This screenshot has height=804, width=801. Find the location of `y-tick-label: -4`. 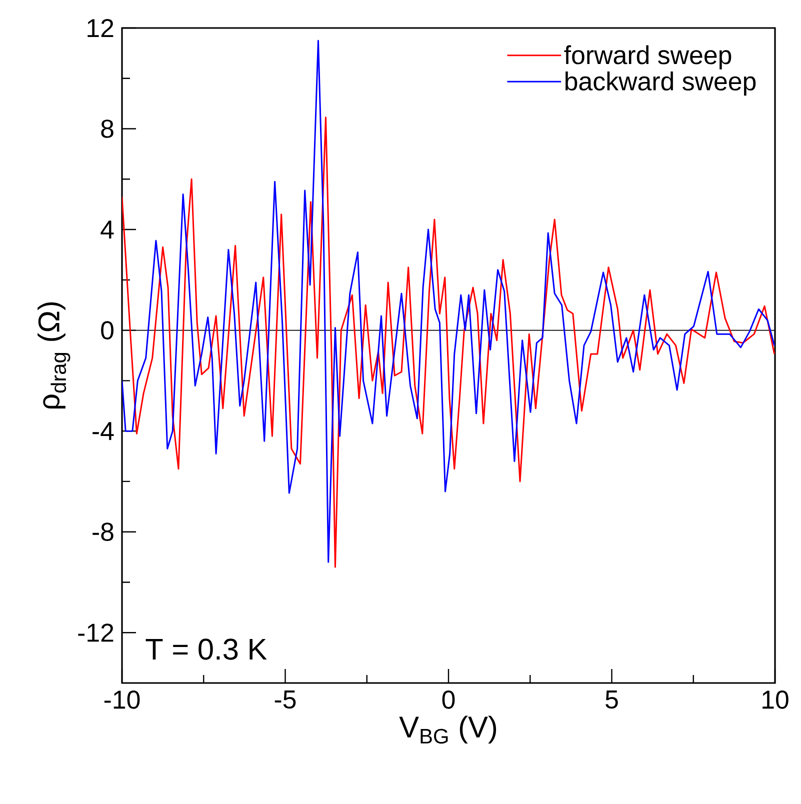

y-tick-label: -4 is located at coordinates (103, 431).